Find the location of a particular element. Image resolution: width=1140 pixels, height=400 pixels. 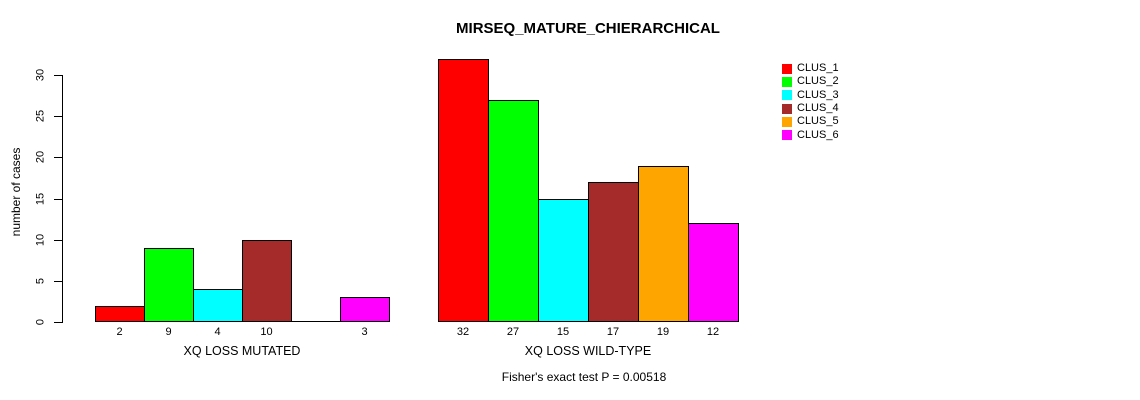

y-axis-label: number of cases is located at coordinates (16, 192).